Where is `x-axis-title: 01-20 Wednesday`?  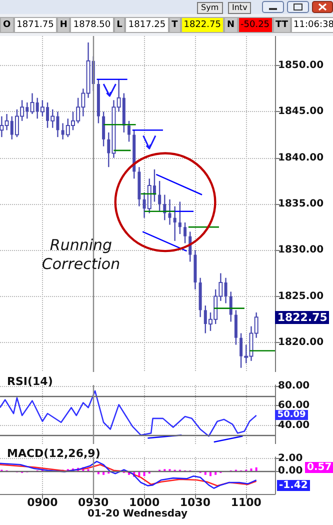
x-axis-title: 01-20 Wednesday is located at coordinates (137, 514).